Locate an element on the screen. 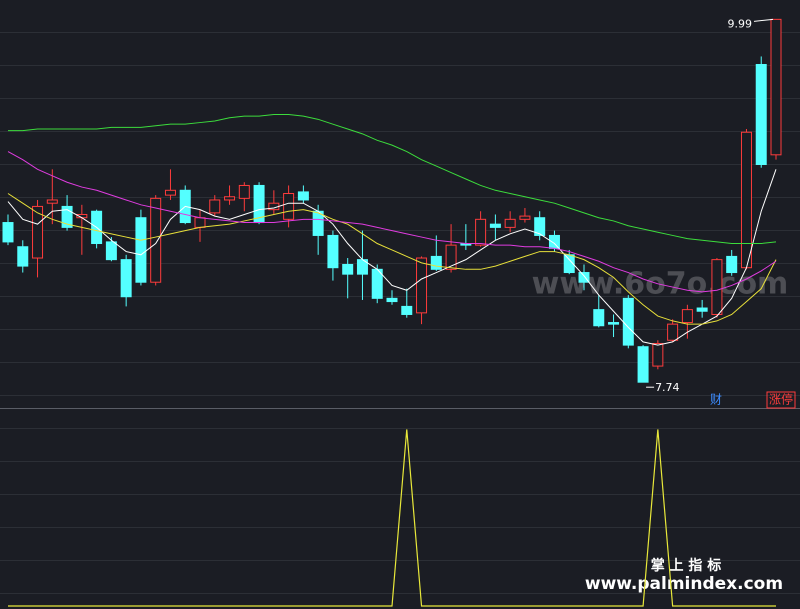 The image size is (800, 609). badge-box is located at coordinates (781, 400).